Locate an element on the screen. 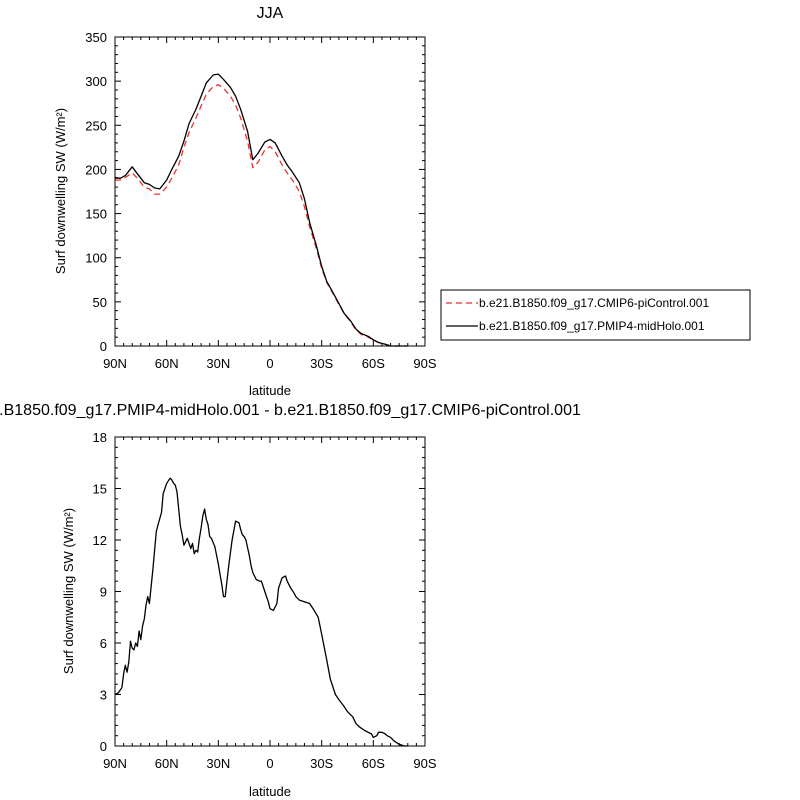 This screenshot has width=800, height=800. bottom-ytick-label: 15 is located at coordinates (100, 489).